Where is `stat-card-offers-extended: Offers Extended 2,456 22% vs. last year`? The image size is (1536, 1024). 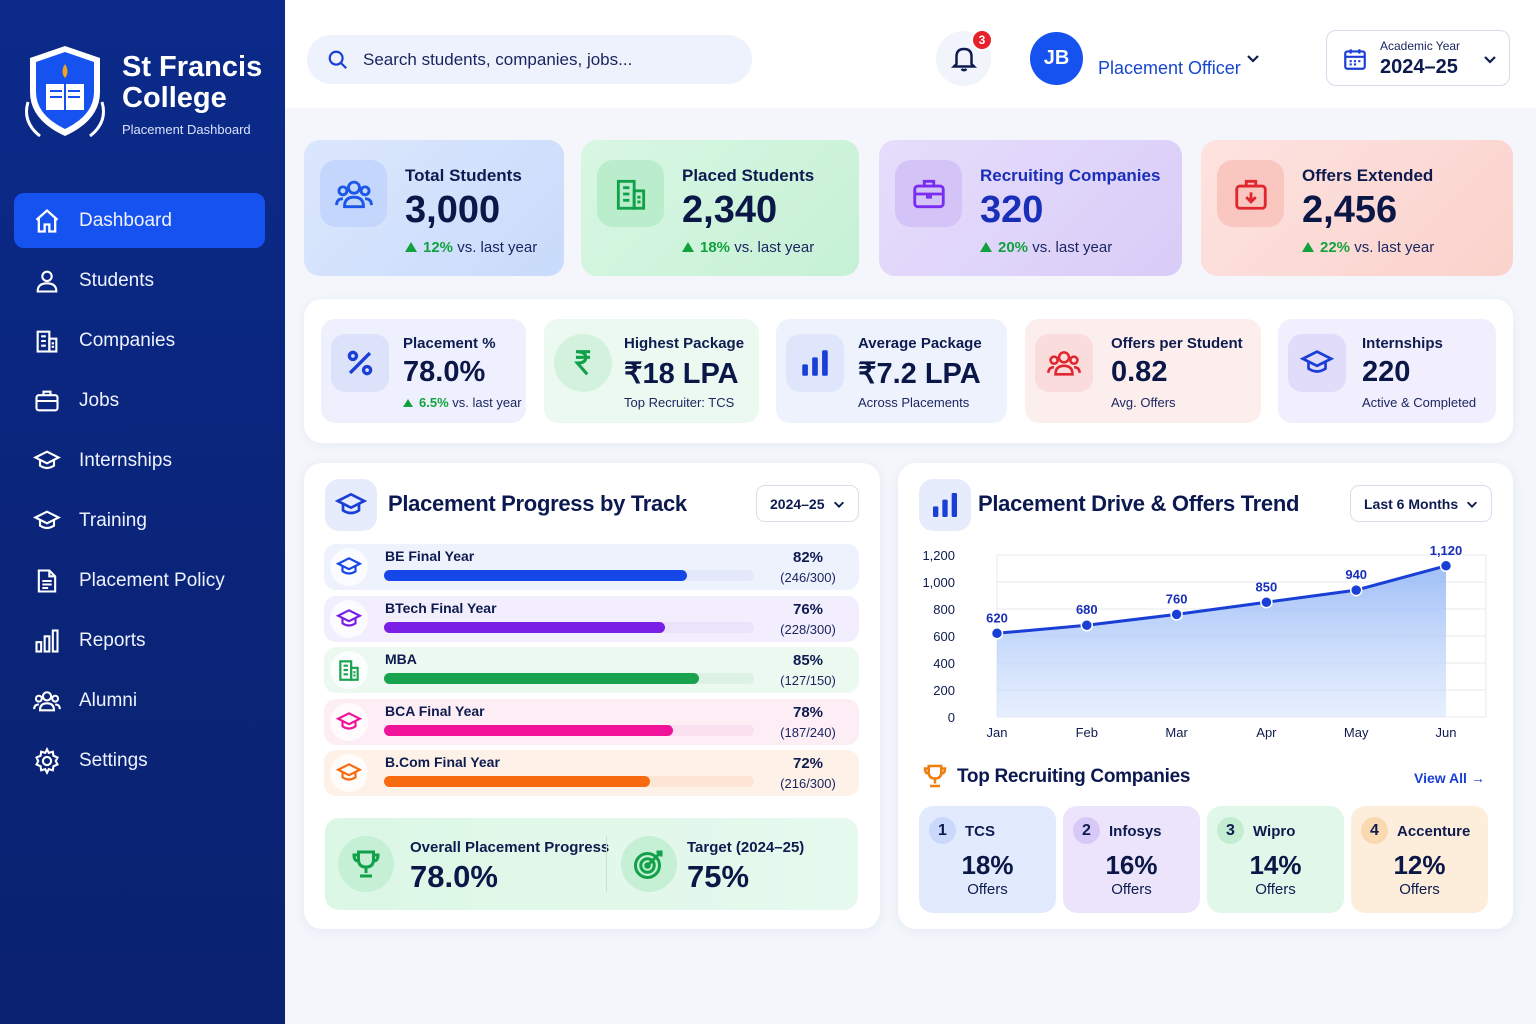
stat-card-offers-extended: Offers Extended 2,456 22% vs. last year is located at coordinates (1357, 208).